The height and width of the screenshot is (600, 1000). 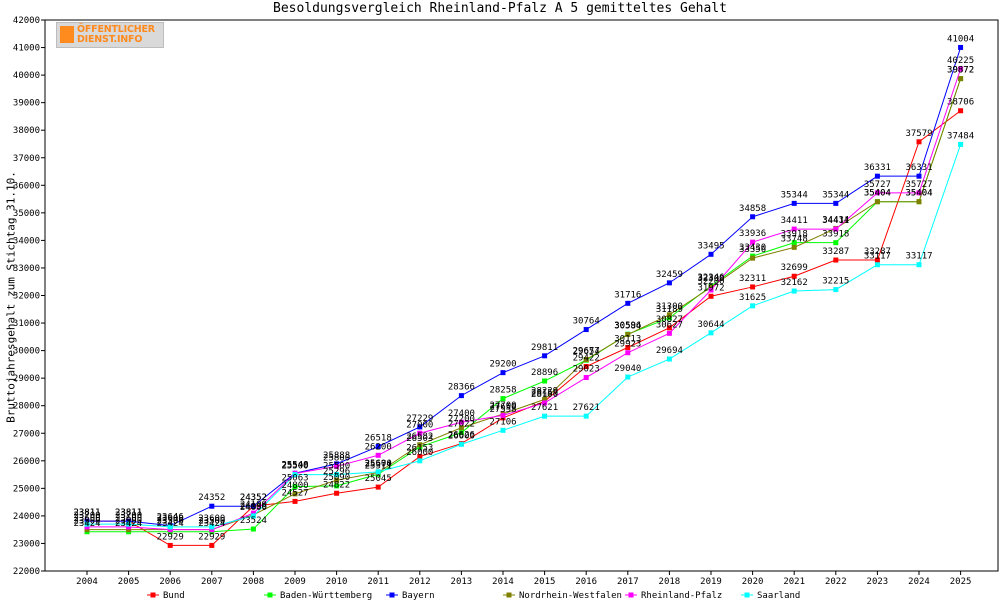 I want to click on data-label-bayern: 33495, so click(x=710, y=246).